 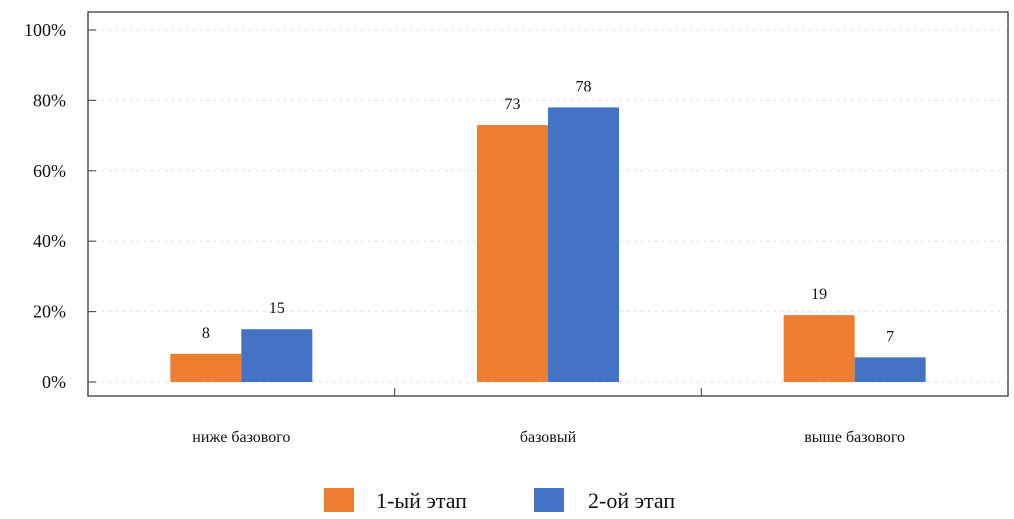 What do you see at coordinates (45, 30) in the screenshot?
I see `y-tick-label: 100%` at bounding box center [45, 30].